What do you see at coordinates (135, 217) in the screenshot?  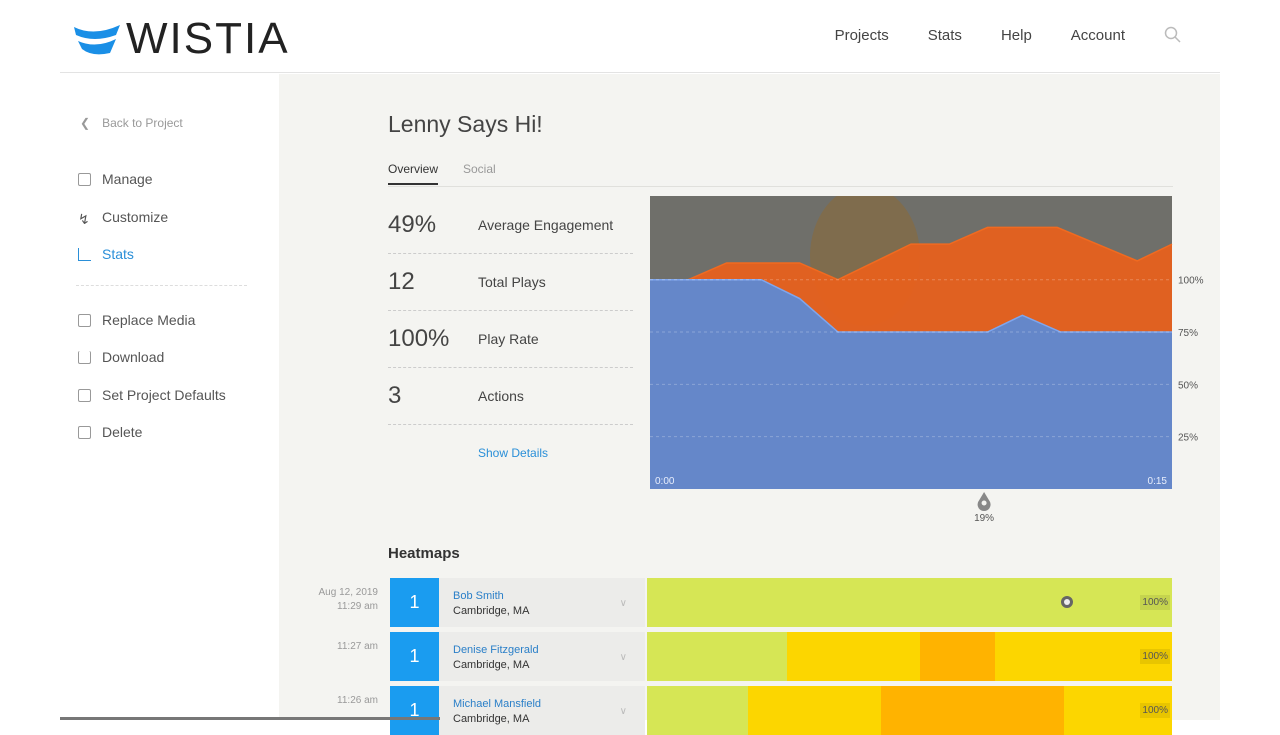 I see `sidebar-item-label: Customize` at bounding box center [135, 217].